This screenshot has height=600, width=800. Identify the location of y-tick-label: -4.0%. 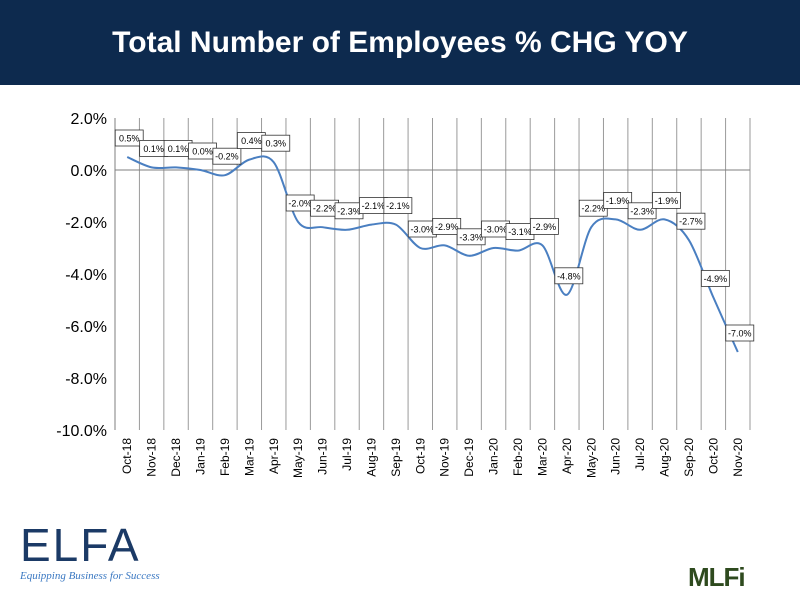
(86, 275).